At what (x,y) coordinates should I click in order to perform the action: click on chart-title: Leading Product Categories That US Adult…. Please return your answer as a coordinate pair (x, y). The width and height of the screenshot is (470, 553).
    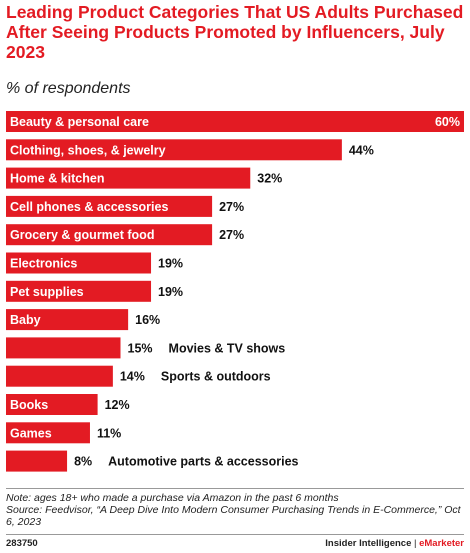
    Looking at the image, I should click on (235, 32).